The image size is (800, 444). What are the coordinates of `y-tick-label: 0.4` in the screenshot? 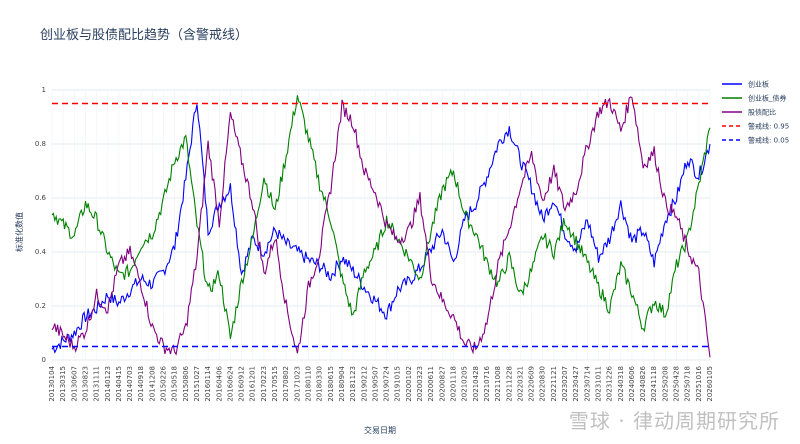 It's located at (41, 252).